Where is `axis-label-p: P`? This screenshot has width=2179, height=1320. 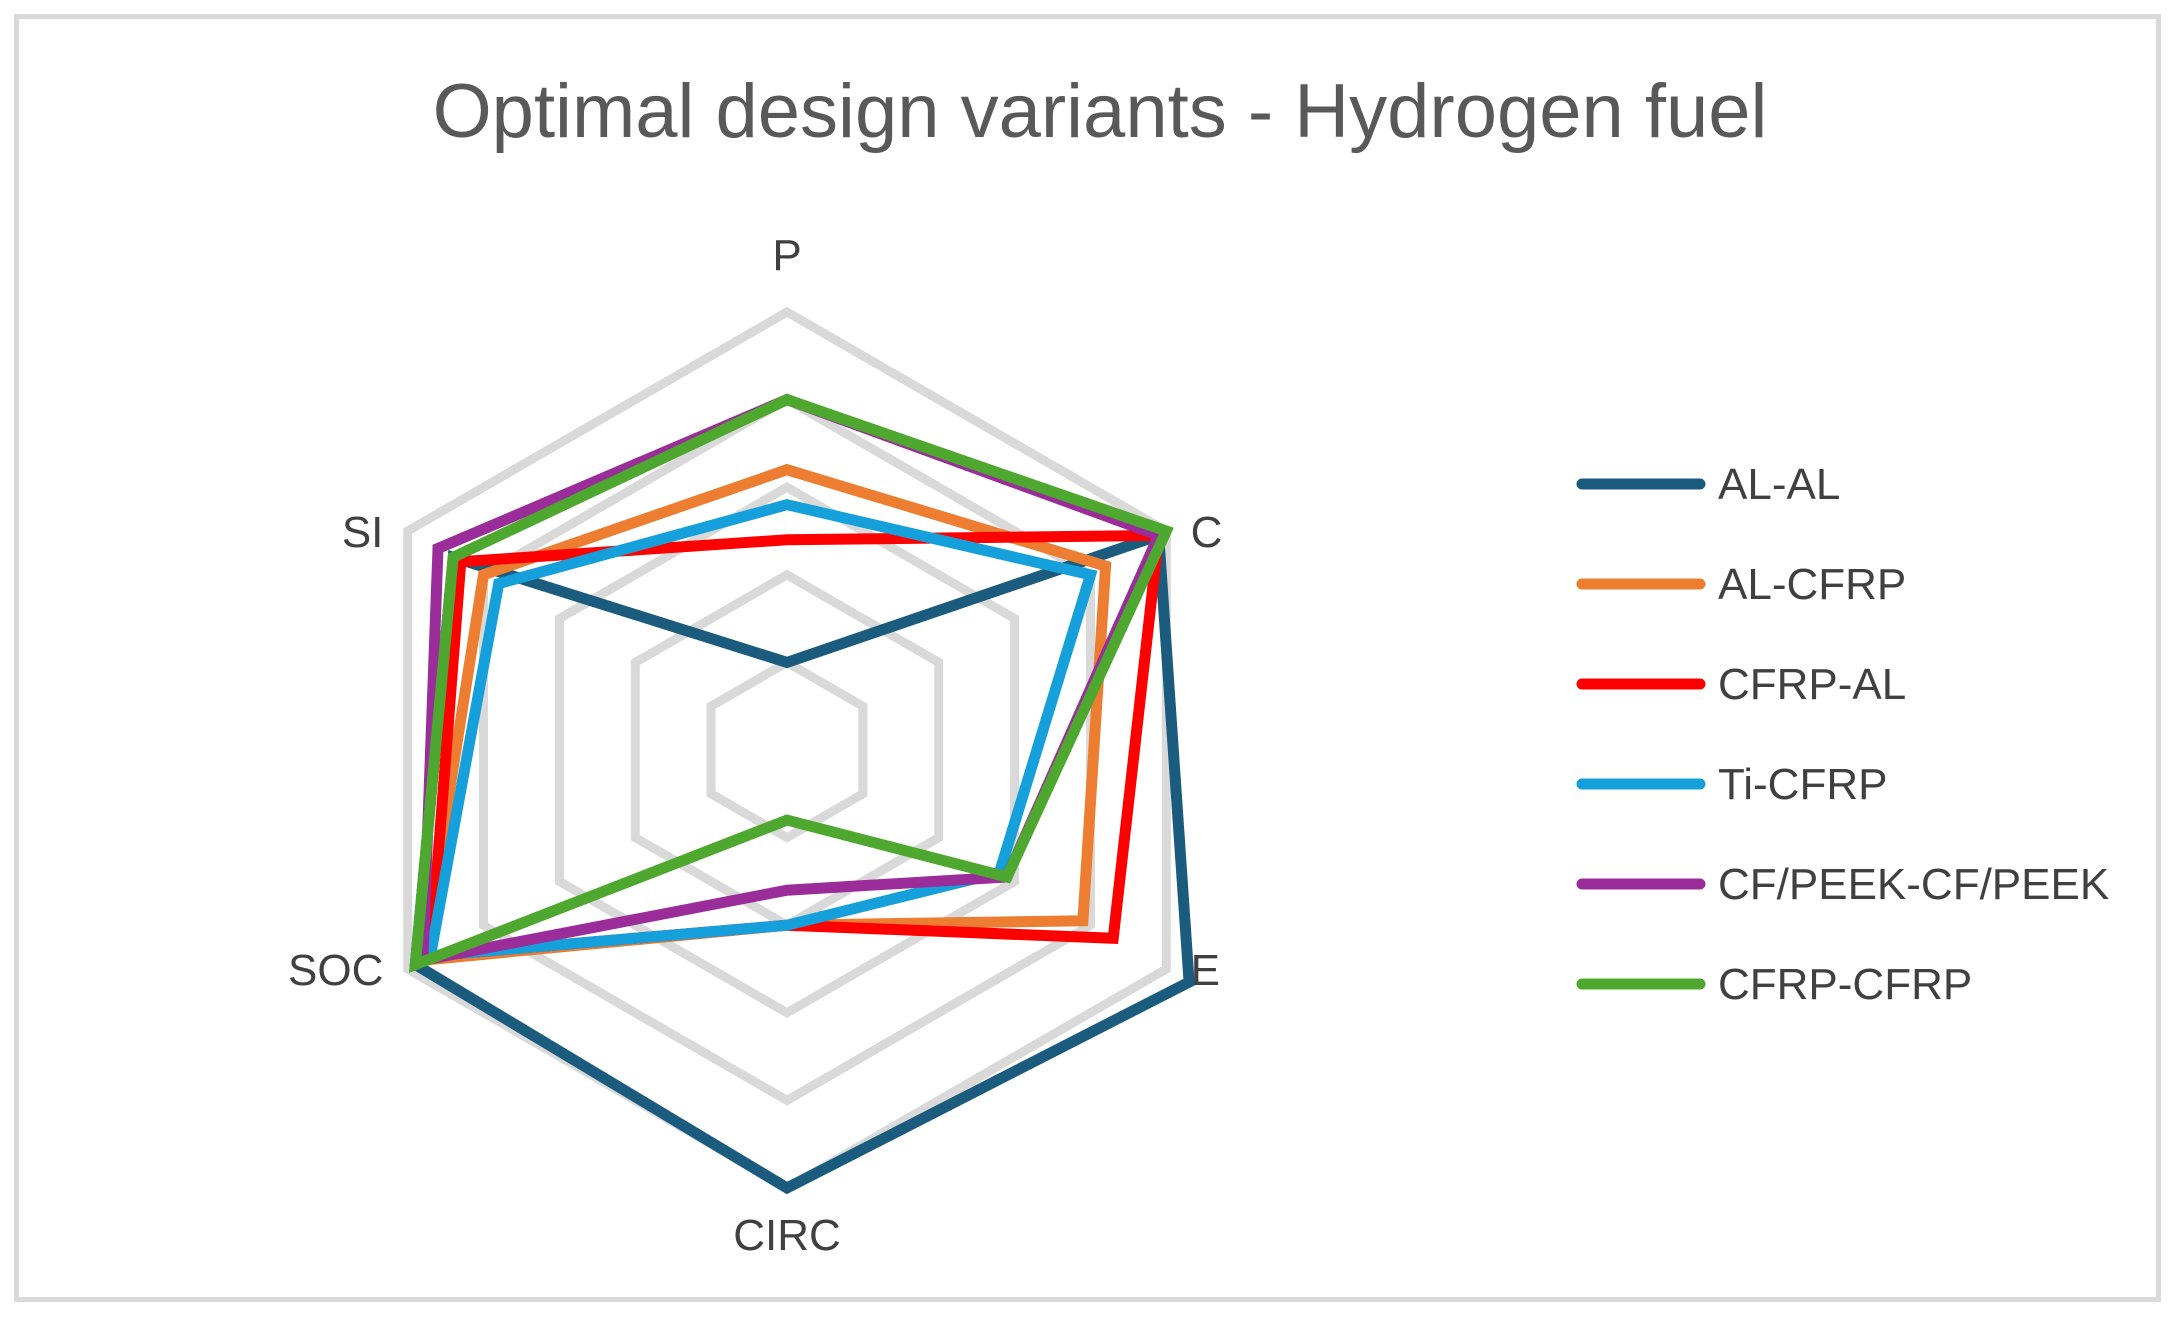 axis-label-p: P is located at coordinates (786, 255).